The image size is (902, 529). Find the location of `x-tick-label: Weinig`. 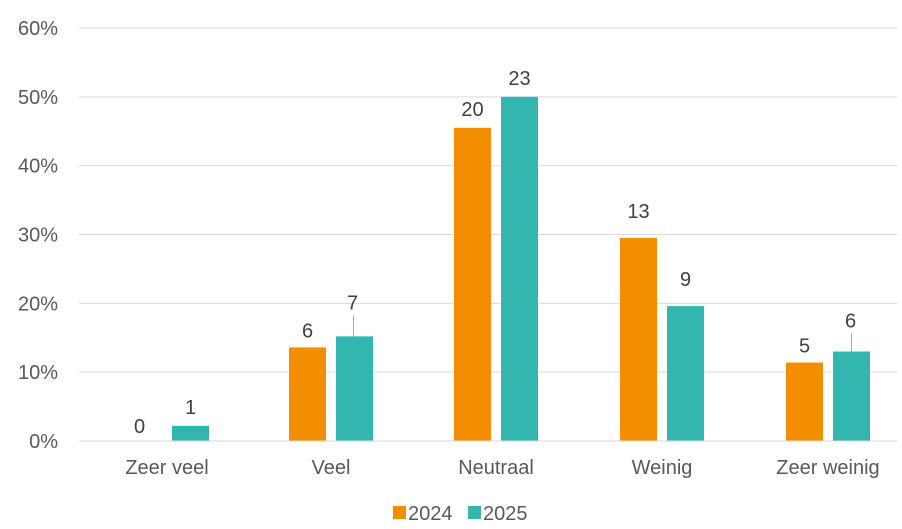

x-tick-label: Weinig is located at coordinates (662, 468).